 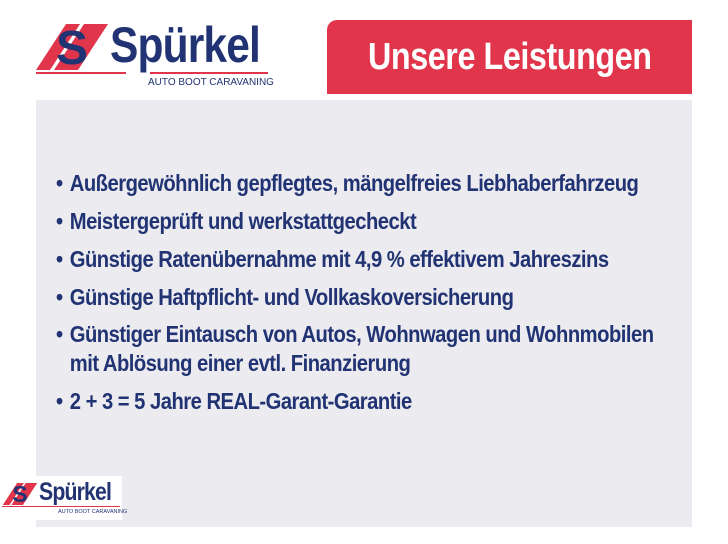 I want to click on list-item: Meistergeprüft und werkstattgecheckt, so click(x=355, y=221).